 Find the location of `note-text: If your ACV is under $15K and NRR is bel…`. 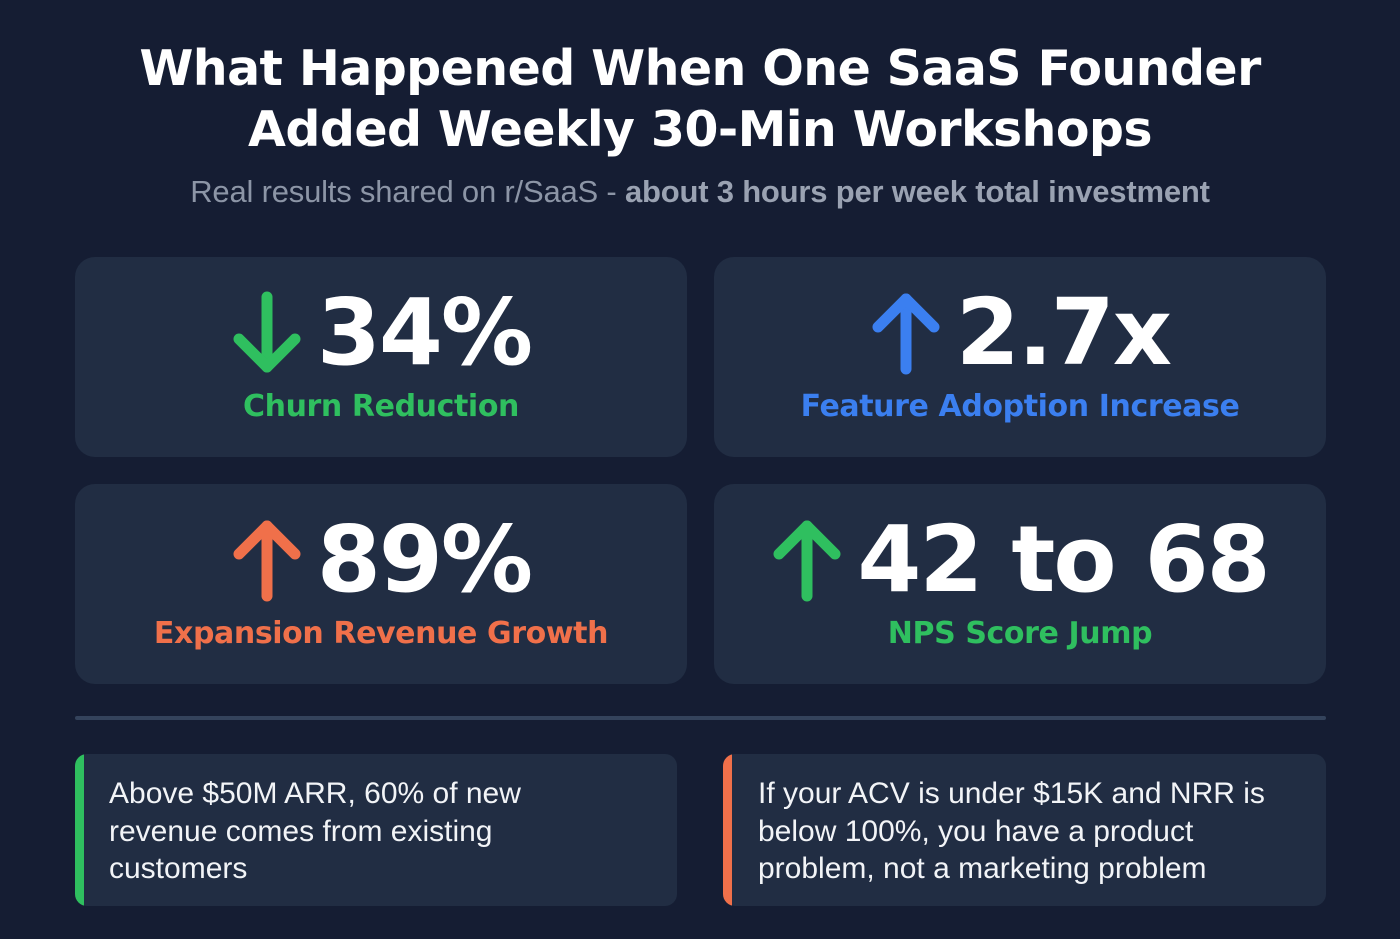

note-text: If your ACV is under $15K and NRR is bel… is located at coordinates (1011, 831).